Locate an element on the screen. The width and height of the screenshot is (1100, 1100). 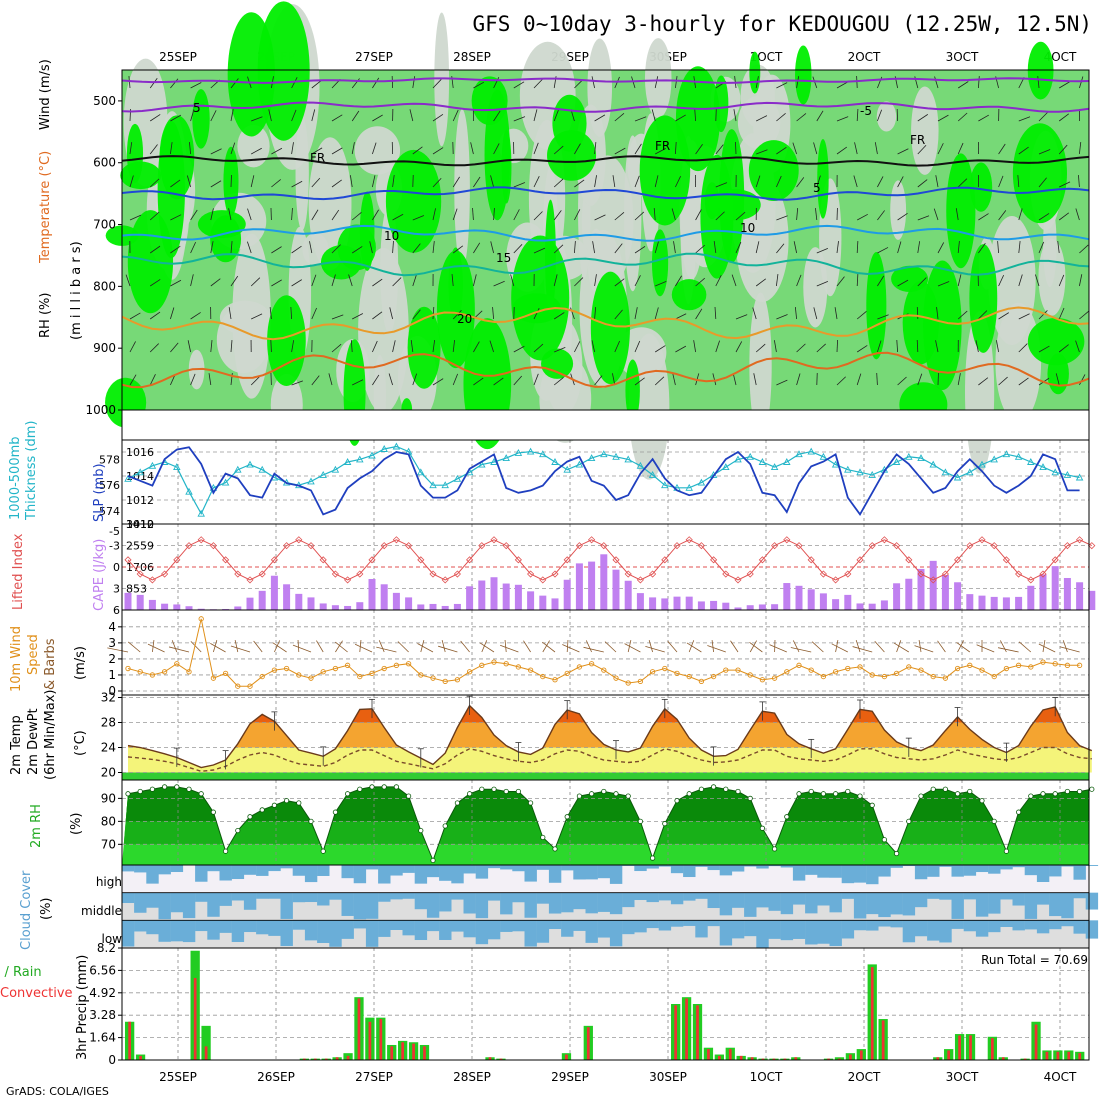
rh-moist-area is located at coordinates (286, 341).